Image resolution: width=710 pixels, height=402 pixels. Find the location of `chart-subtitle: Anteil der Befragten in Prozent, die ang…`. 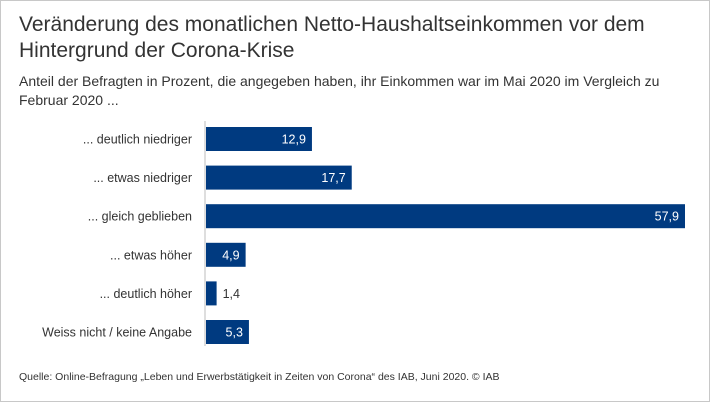

chart-subtitle: Anteil der Befragten in Prozent, die ang… is located at coordinates (339, 90).